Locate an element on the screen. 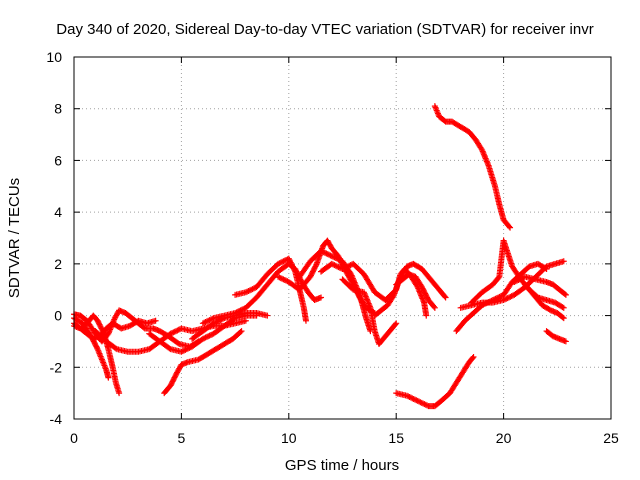  x-tick-label: 15 is located at coordinates (396, 438).